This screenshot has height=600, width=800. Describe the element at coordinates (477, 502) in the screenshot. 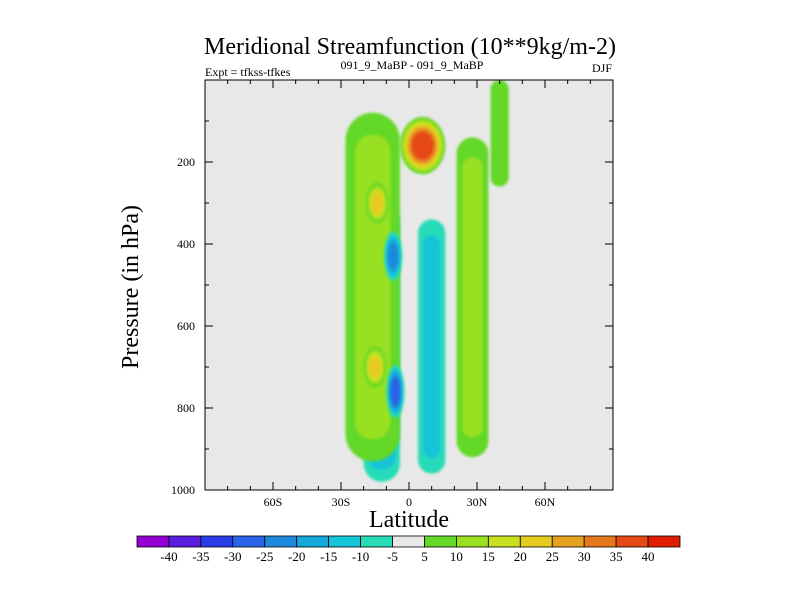

I see `x-tick-label: 30N` at that location.